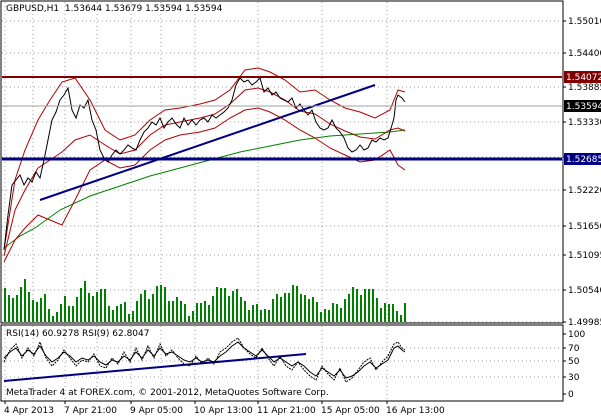 This screenshot has width=601, height=418. I want to click on rsi-9-line, so click(204, 360).